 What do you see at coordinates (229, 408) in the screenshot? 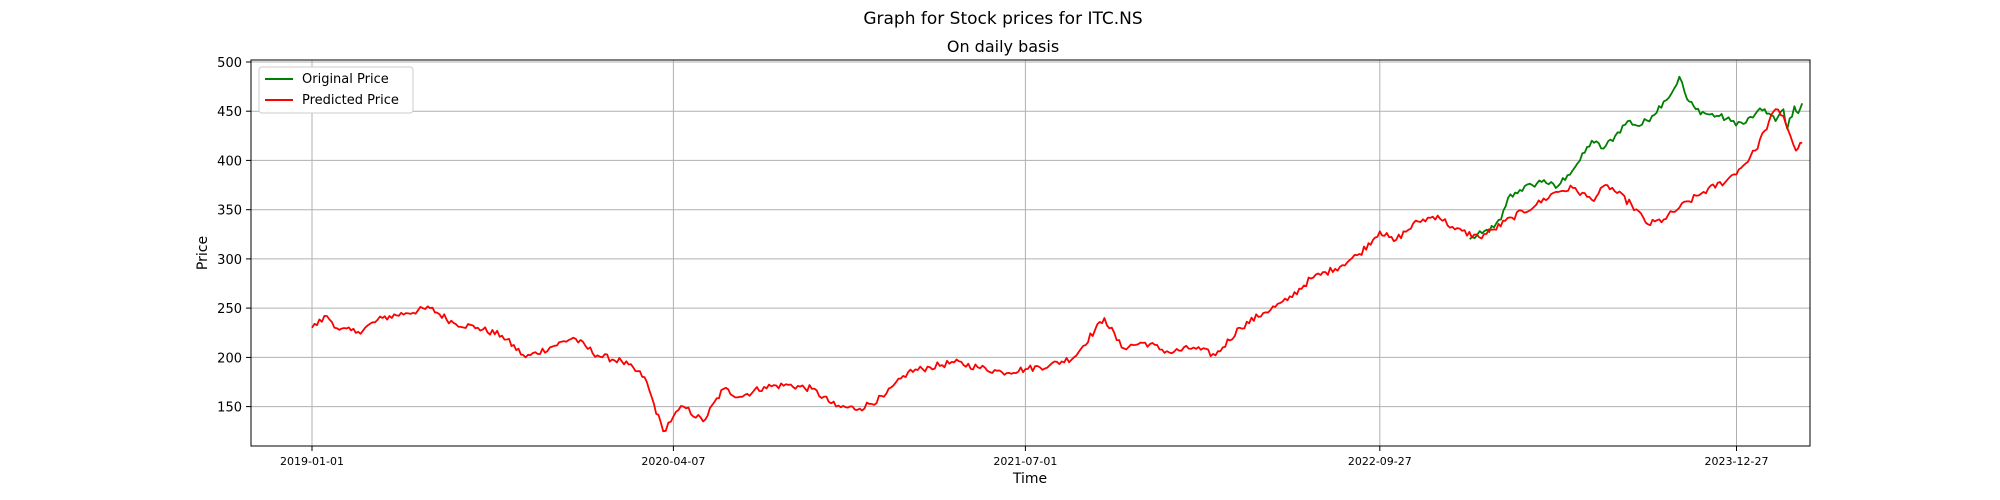
I see `y-tick-label: 150` at bounding box center [229, 408].